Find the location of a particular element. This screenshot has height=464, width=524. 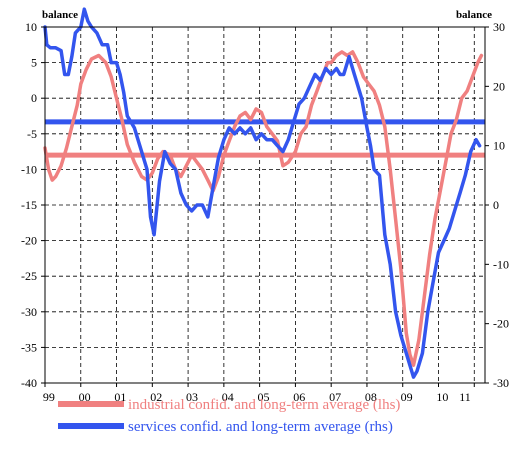

x-axis-tick-label: 09 is located at coordinates (407, 397).